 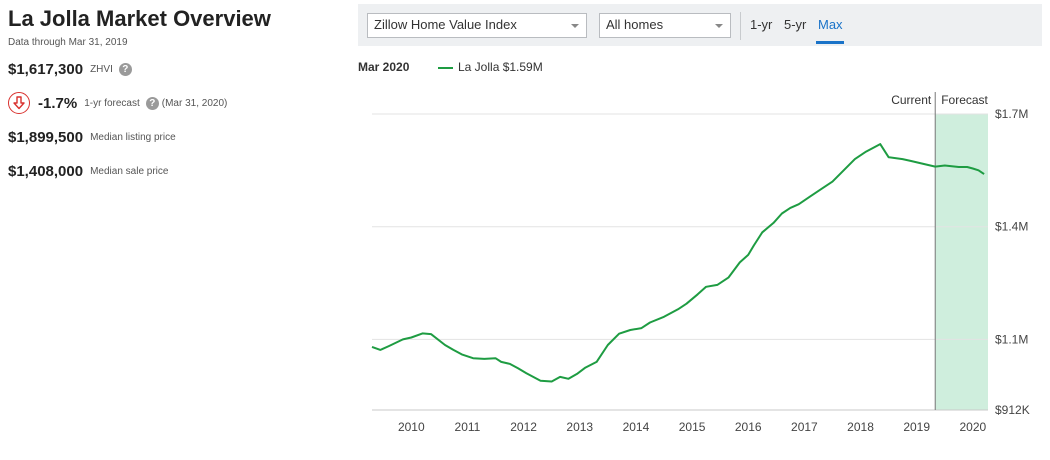 What do you see at coordinates (1011, 114) in the screenshot?
I see `y-tick-label: $1.7M` at bounding box center [1011, 114].